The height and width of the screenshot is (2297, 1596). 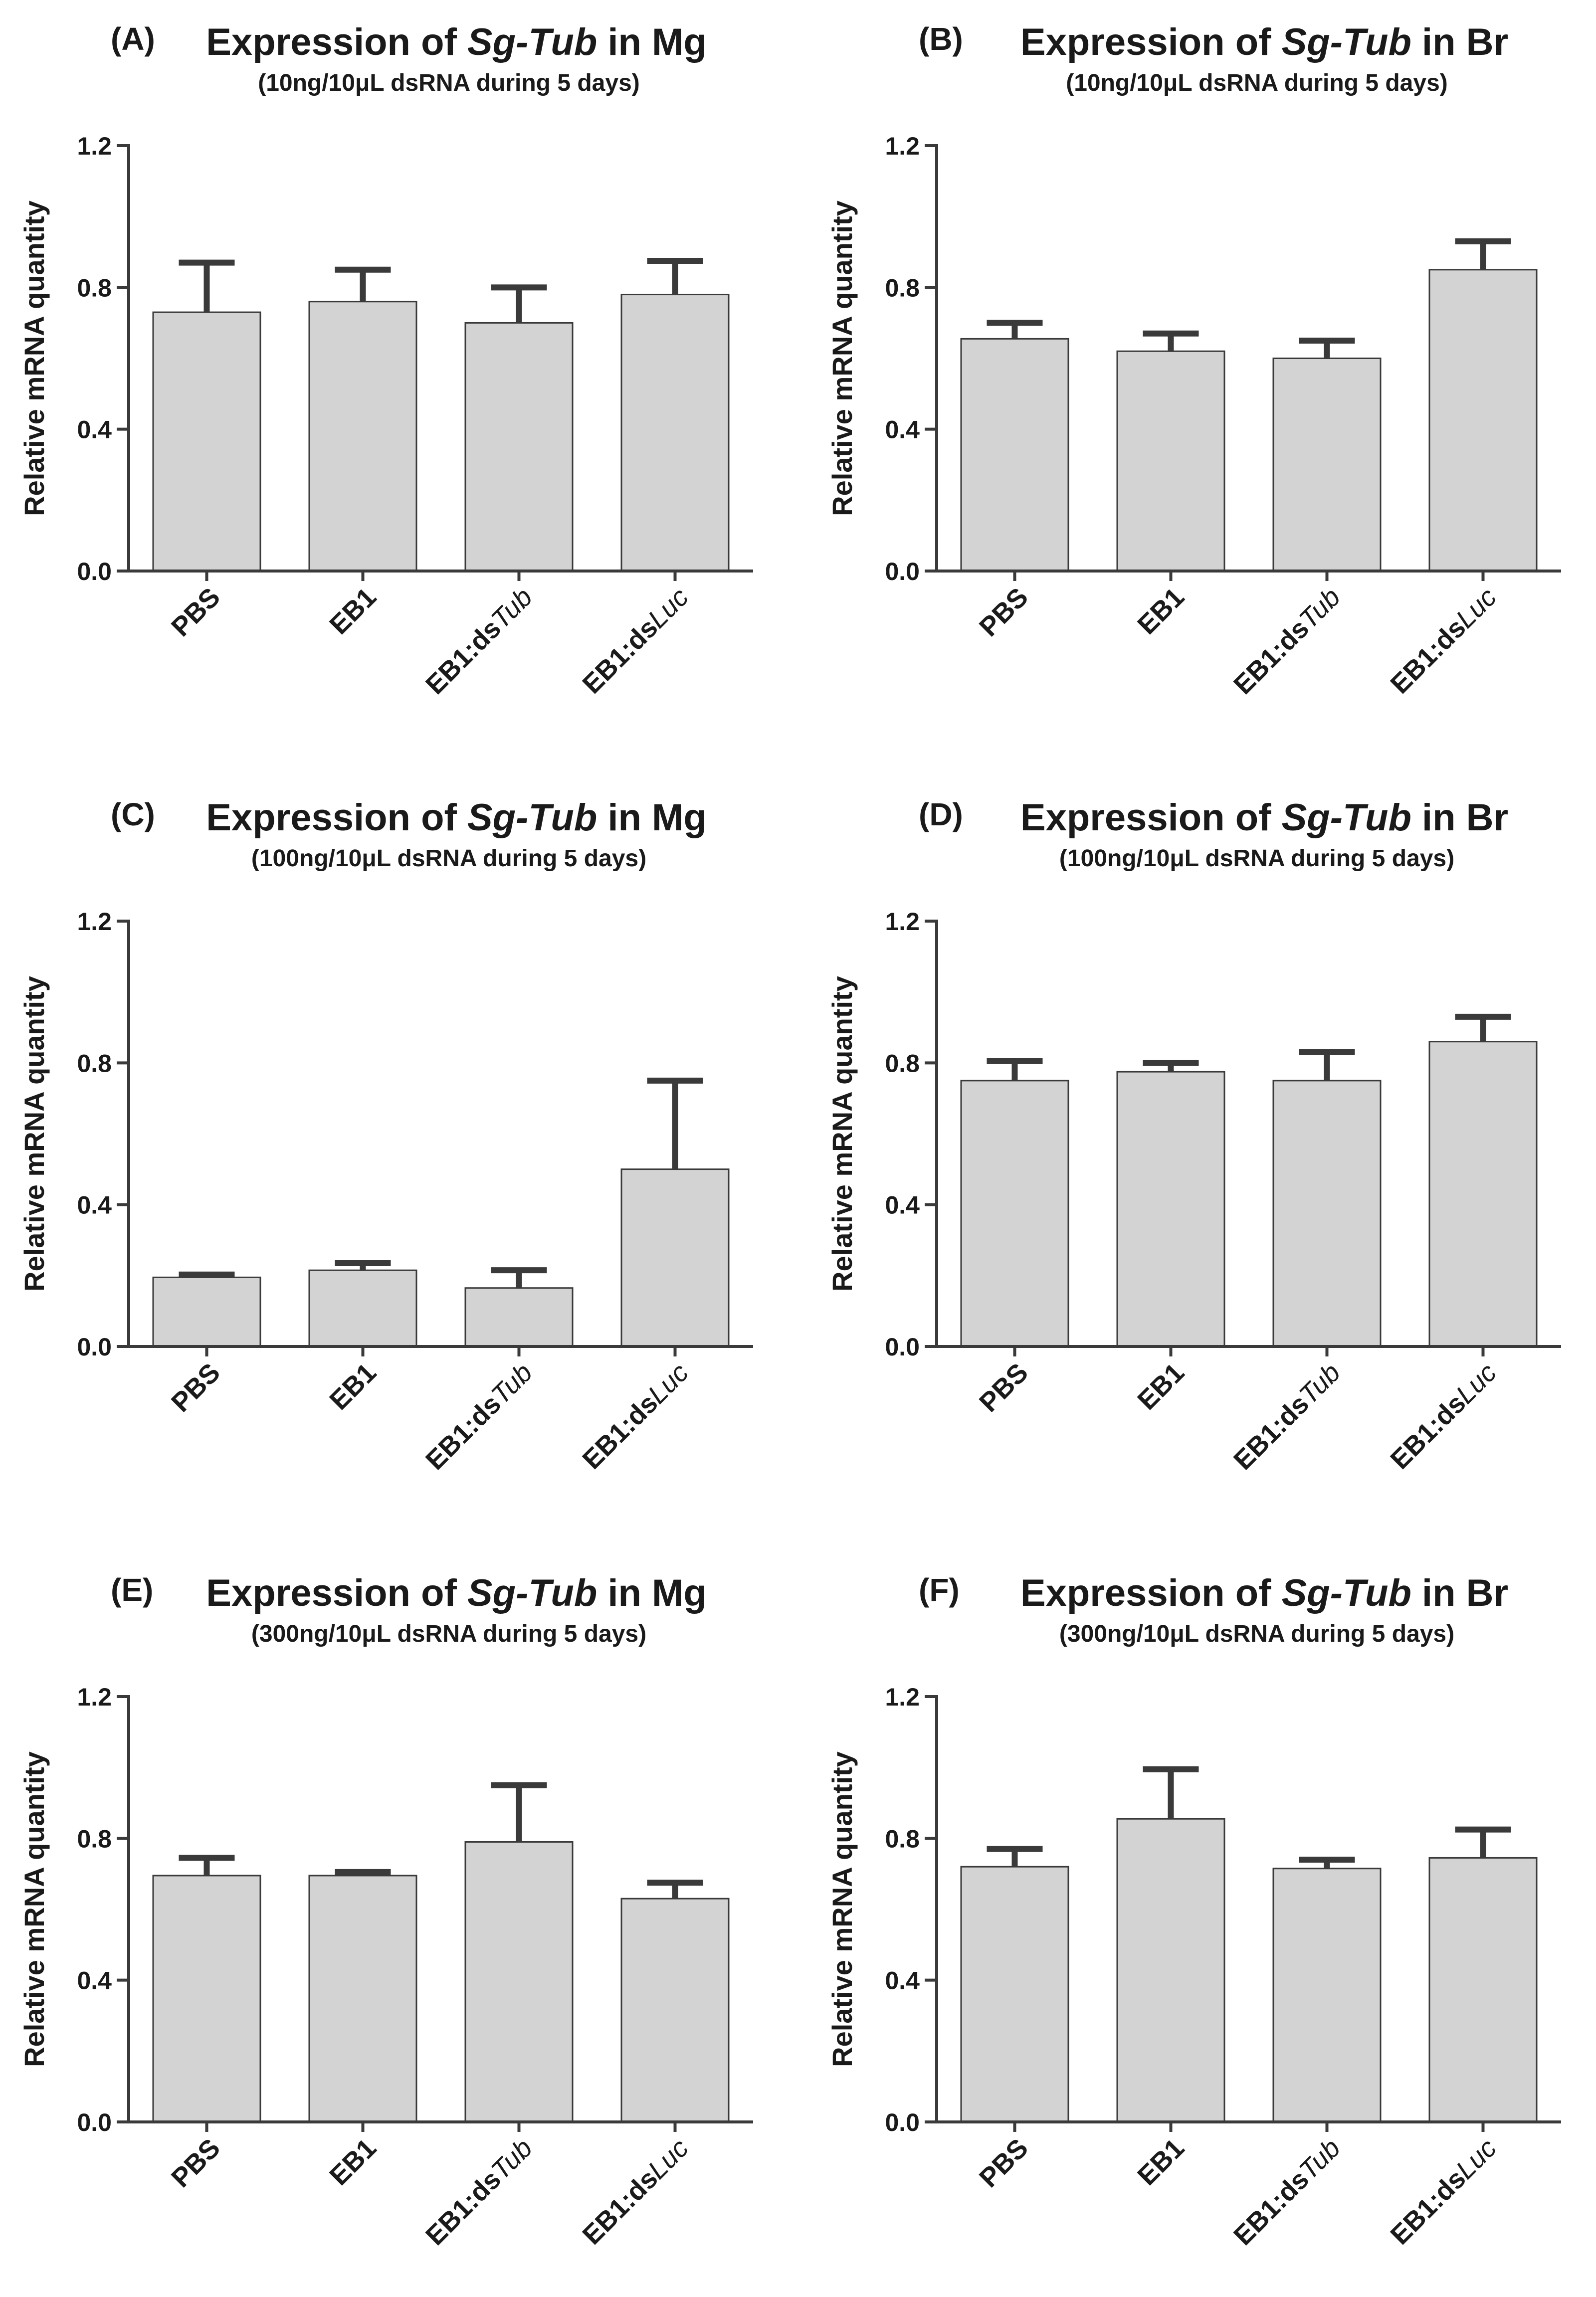 I want to click on chart-subtitle: (10ng/10μL dsRNA during 5 days), so click(x=1257, y=83).